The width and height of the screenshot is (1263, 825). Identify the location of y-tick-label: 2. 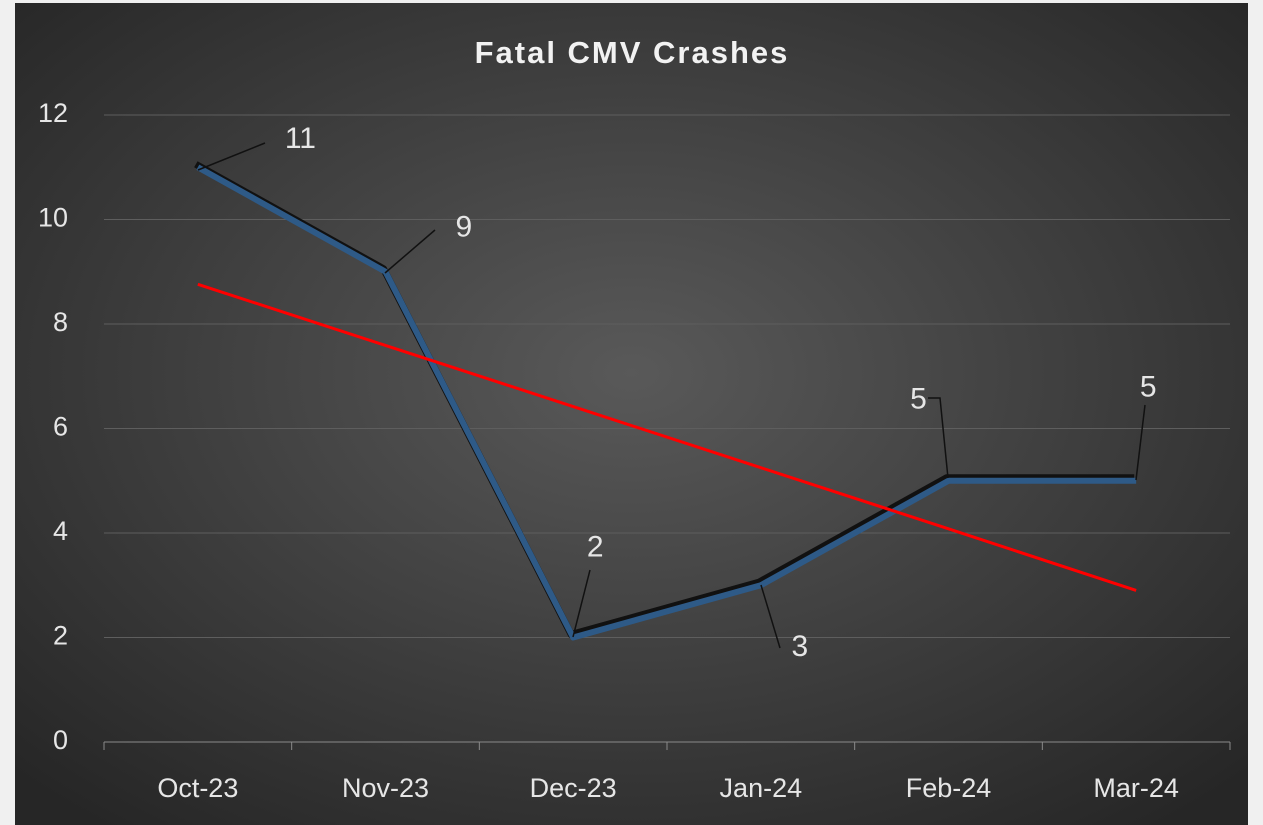
(60, 636).